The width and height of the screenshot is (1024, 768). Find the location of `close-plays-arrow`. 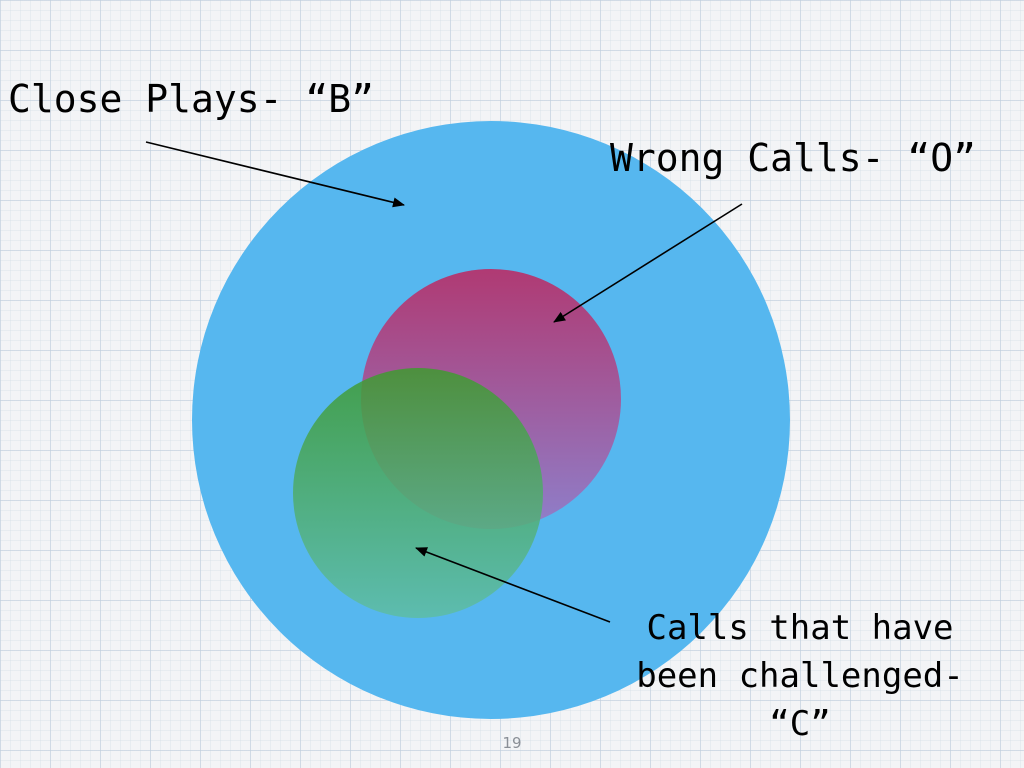

close-plays-arrow is located at coordinates (275, 174).